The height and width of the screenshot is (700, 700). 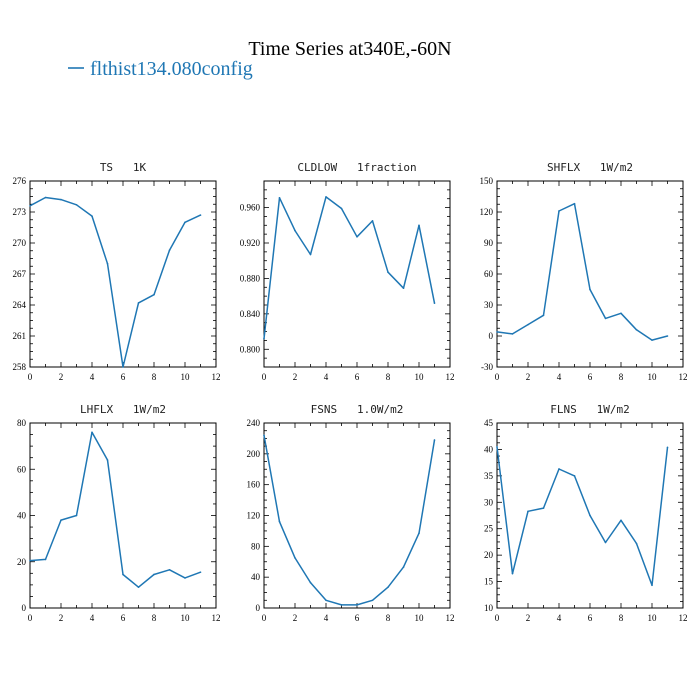 I want to click on y-tick-label: 160, so click(x=254, y=485).